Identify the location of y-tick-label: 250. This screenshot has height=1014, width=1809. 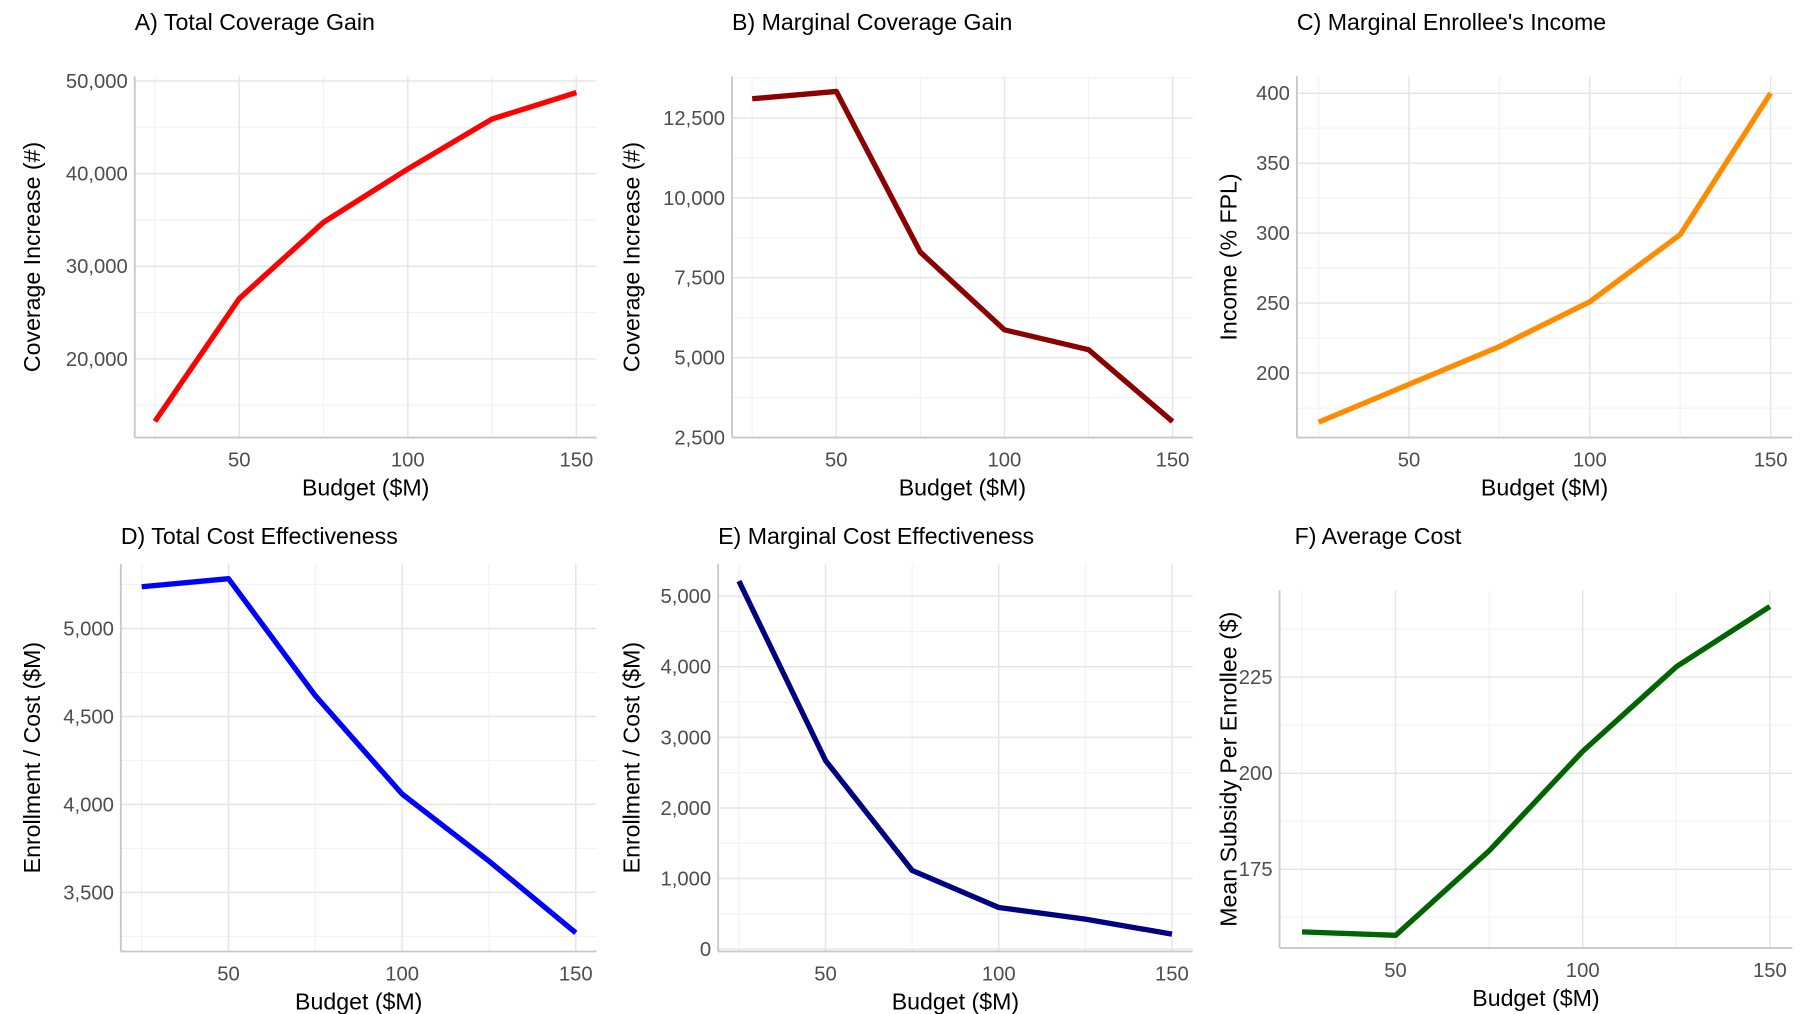
(1273, 304).